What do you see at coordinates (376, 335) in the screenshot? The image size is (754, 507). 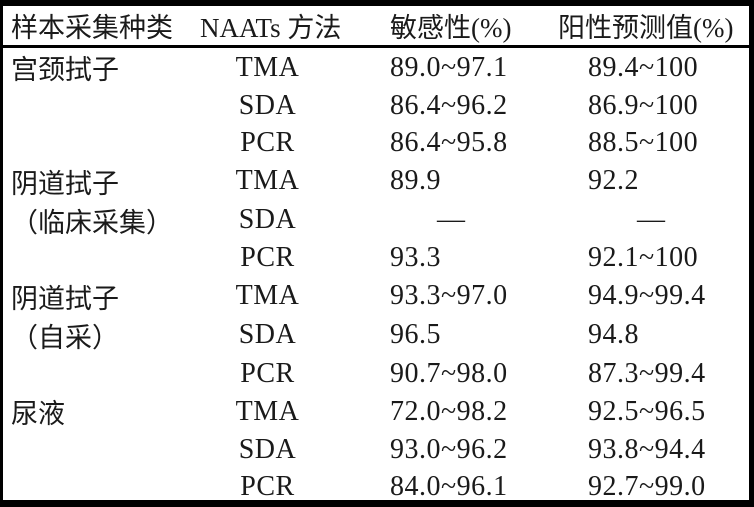 I see `table-row: （自采） SDA 96.5 94.8` at bounding box center [376, 335].